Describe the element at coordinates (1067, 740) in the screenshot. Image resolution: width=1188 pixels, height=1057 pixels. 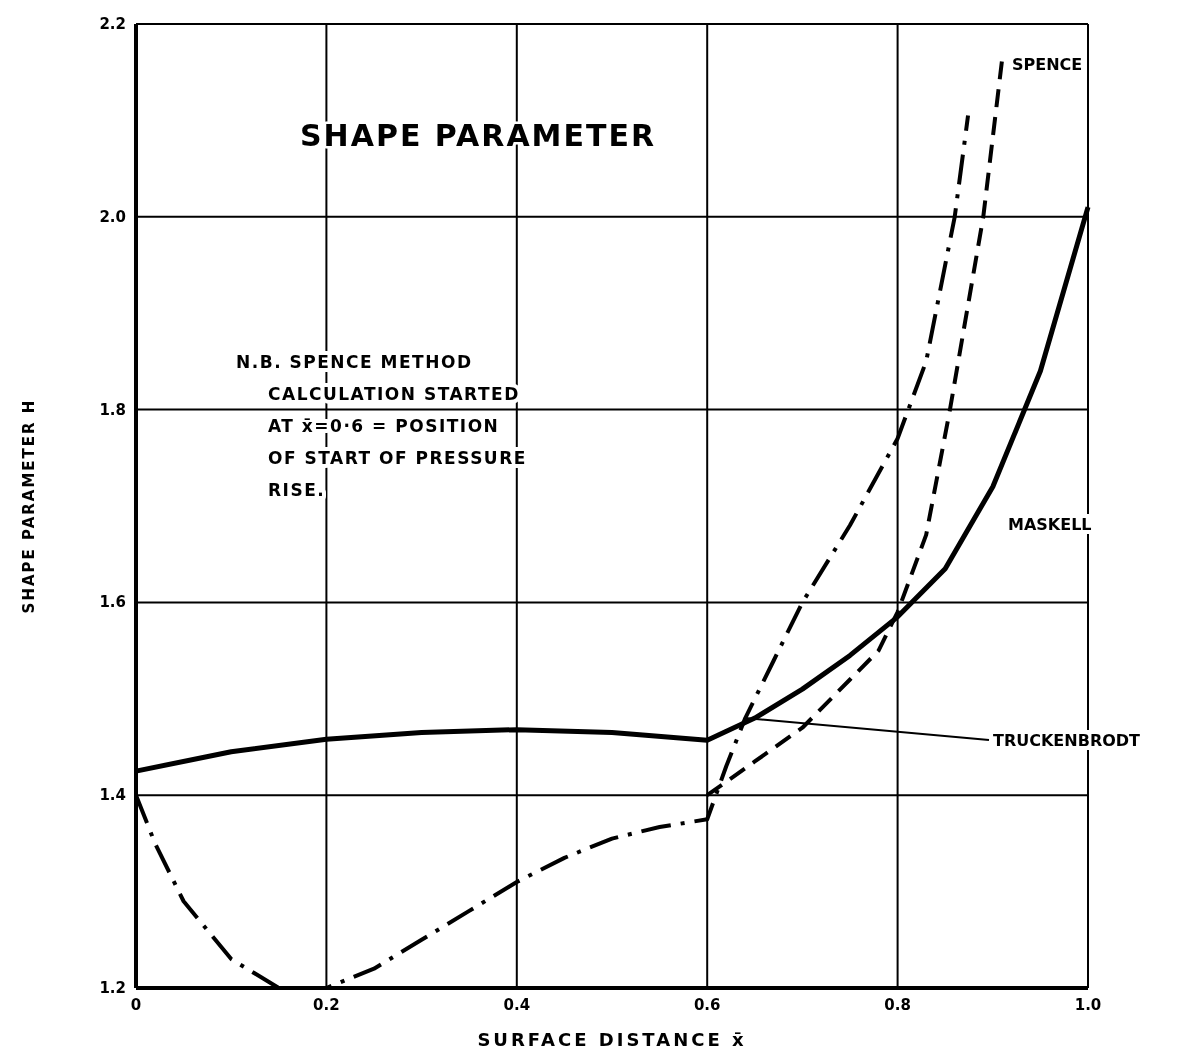
I see `text: TRUCKENBRODT` at that location.